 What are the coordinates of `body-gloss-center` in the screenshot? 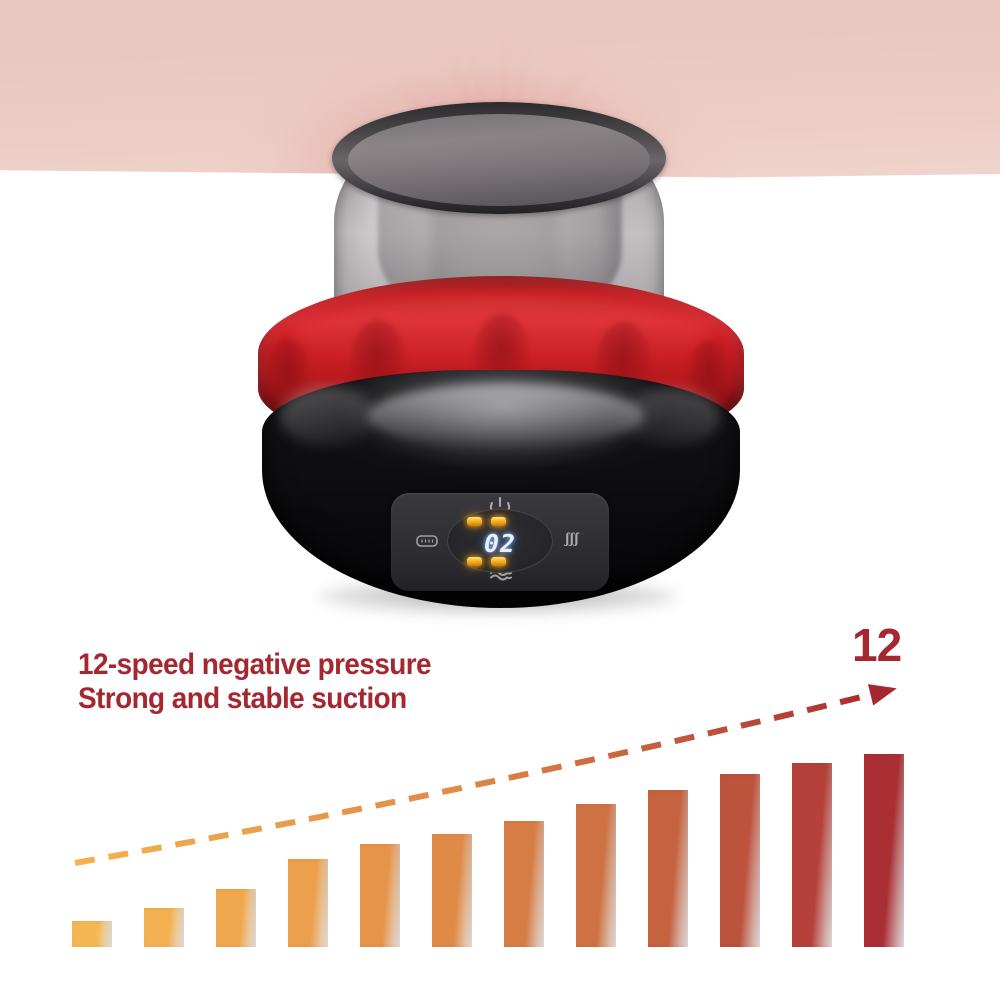 It's located at (506, 416).